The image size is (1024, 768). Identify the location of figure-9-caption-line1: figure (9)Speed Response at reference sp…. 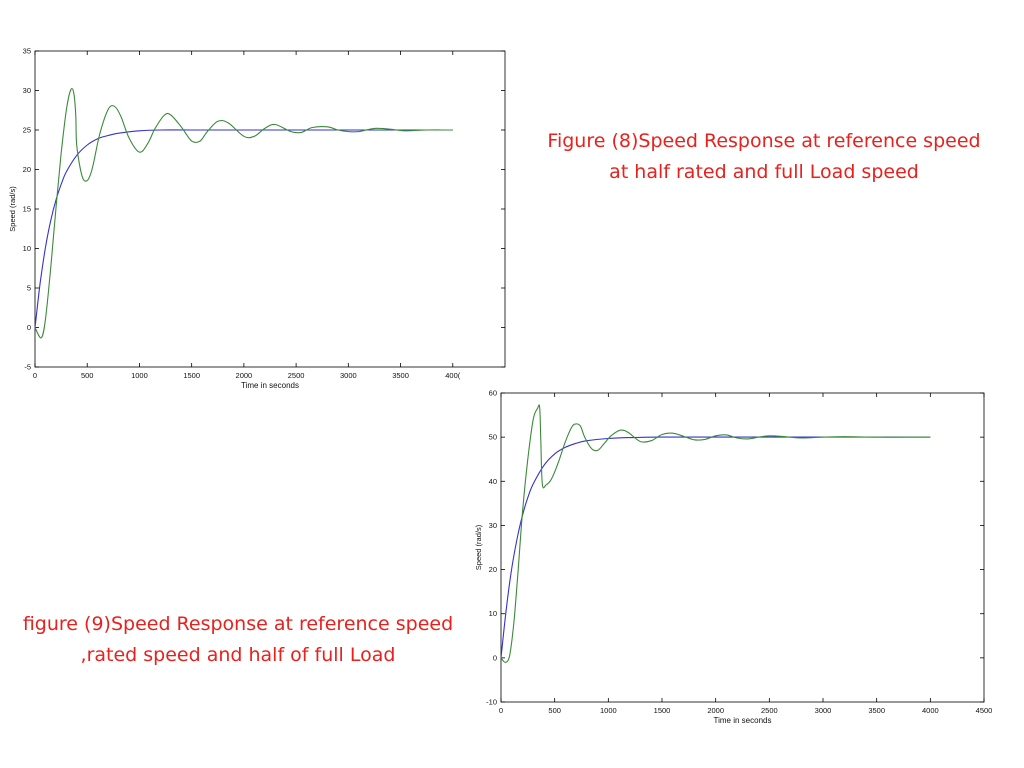
(238, 624).